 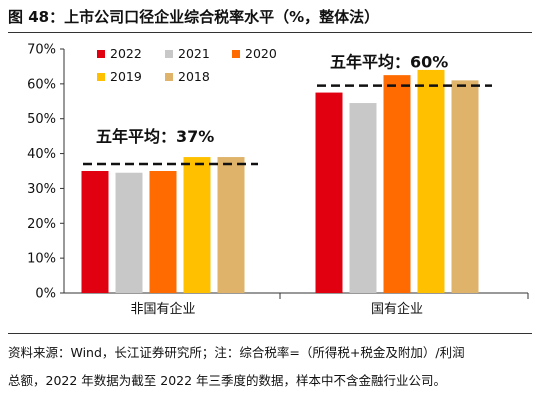 What do you see at coordinates (270, 32) in the screenshot?
I see `title-rule` at bounding box center [270, 32].